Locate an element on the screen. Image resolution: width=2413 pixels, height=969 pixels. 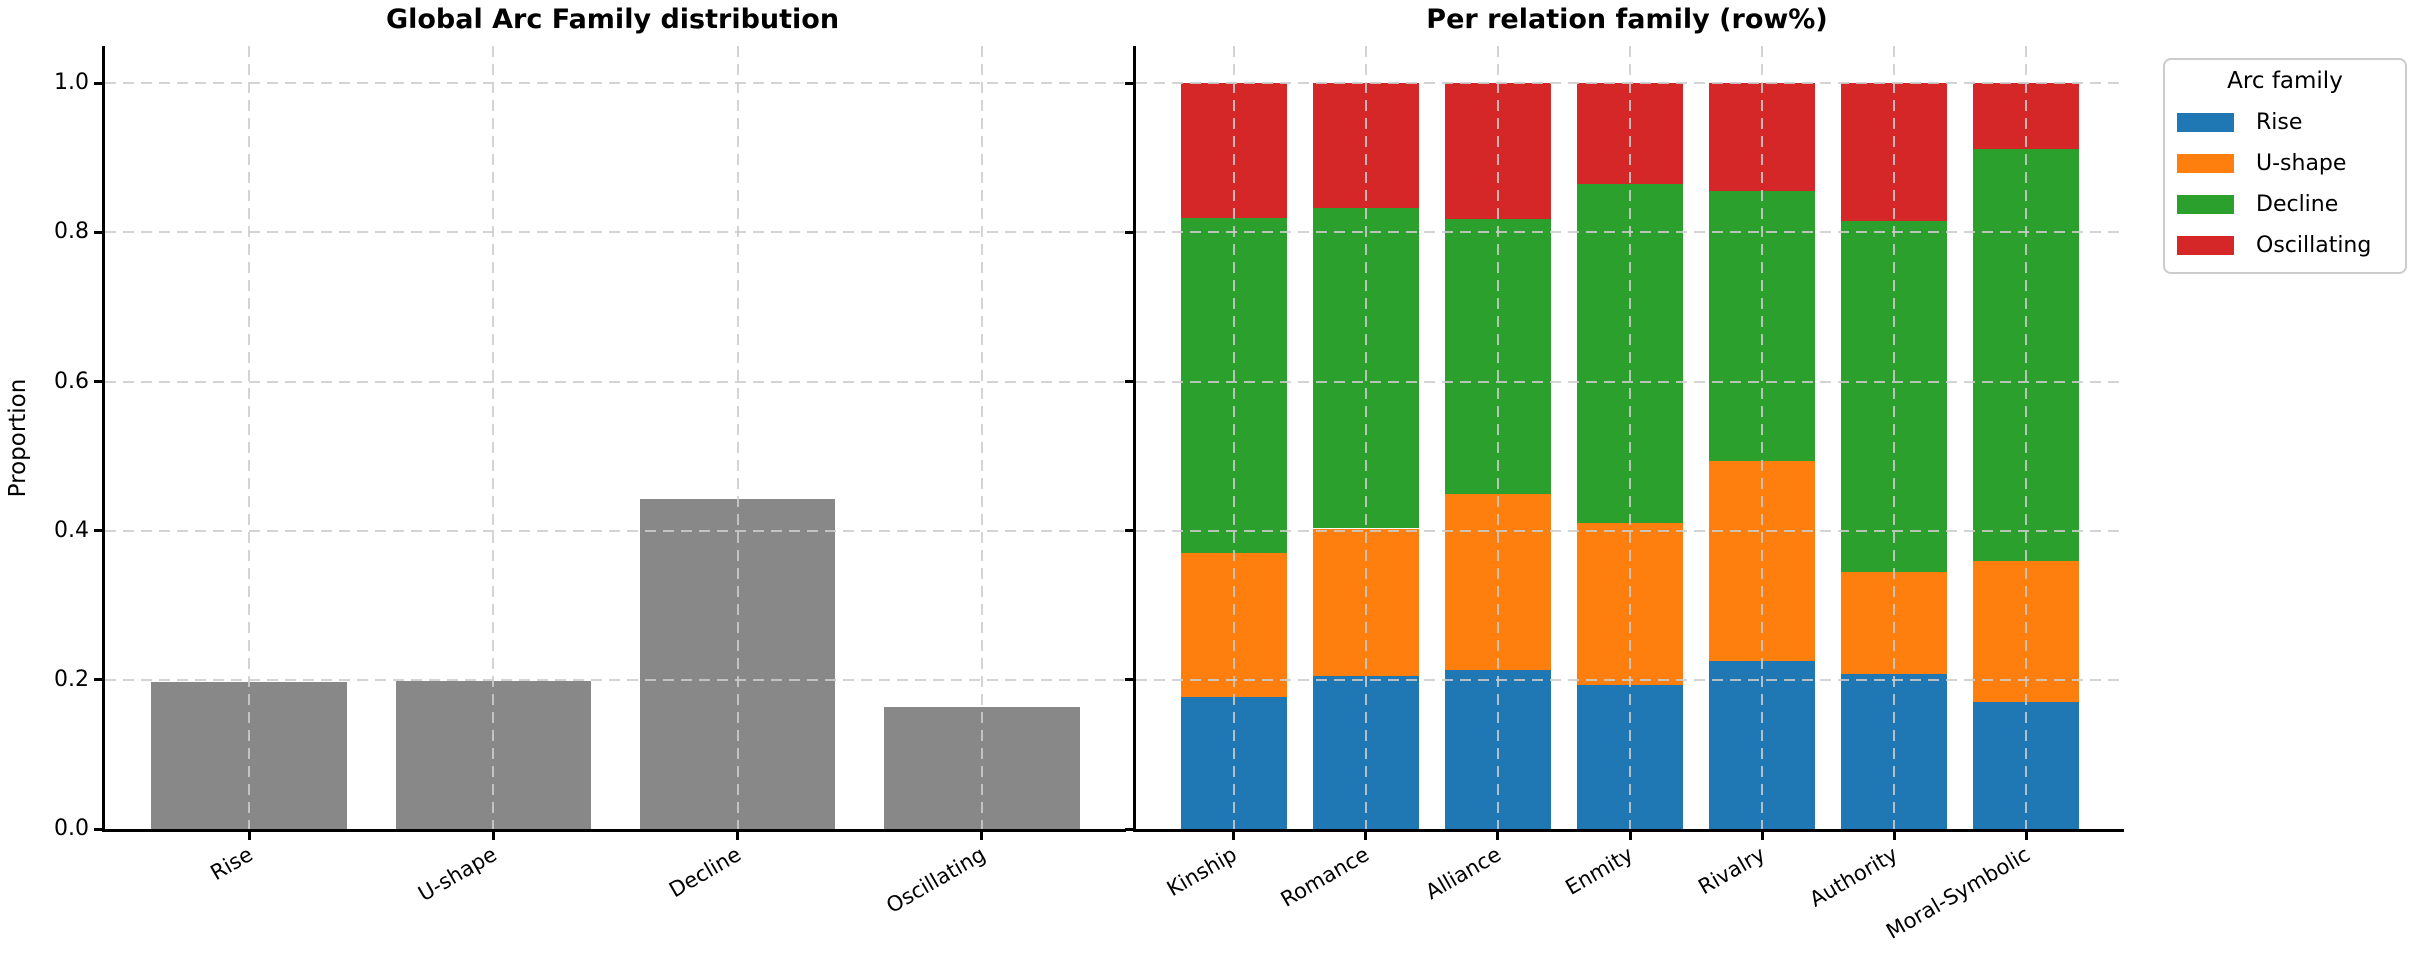
u-shape-color-swatch is located at coordinates (2205, 163).